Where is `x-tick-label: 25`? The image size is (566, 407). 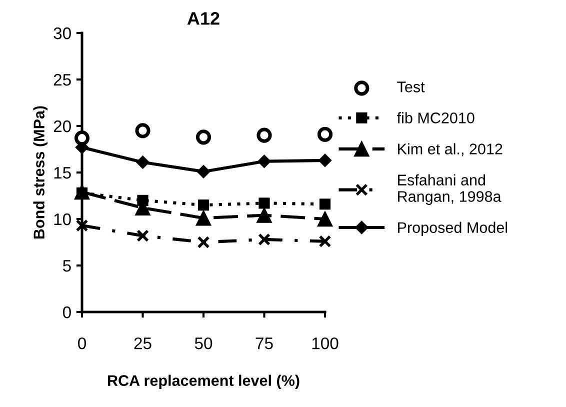
x-tick-label: 25 is located at coordinates (143, 343).